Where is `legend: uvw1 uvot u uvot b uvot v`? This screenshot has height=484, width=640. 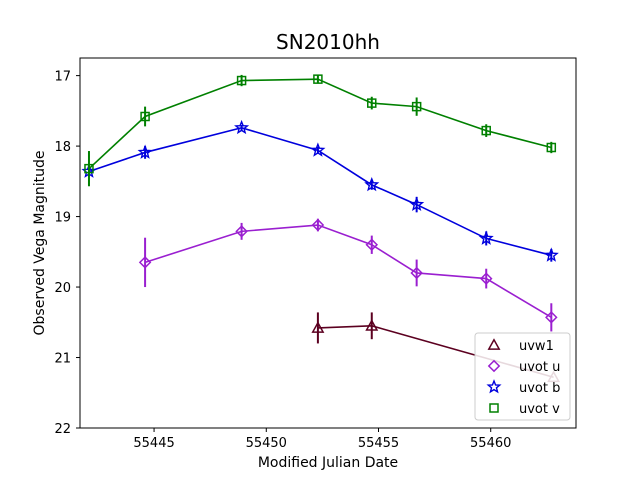 legend: uvw1 uvot u uvot b uvot v is located at coordinates (522, 376).